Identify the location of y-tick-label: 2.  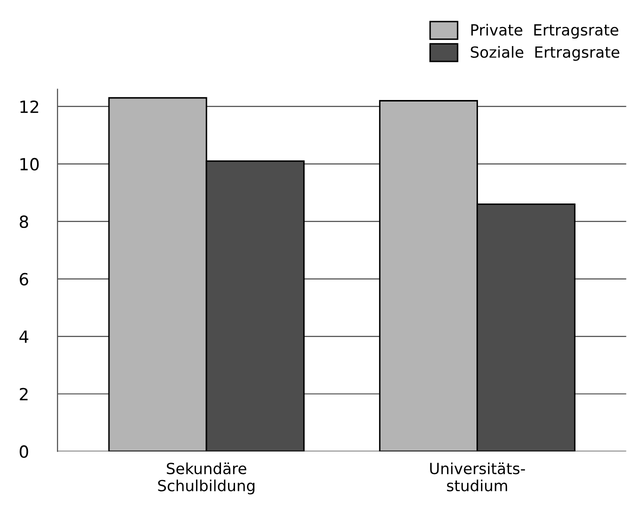
(24, 394).